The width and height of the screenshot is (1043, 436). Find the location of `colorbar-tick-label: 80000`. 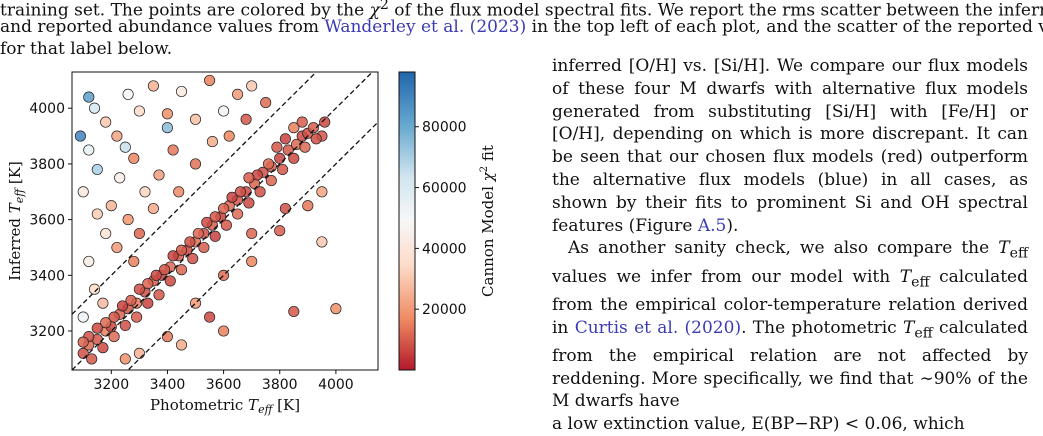

colorbar-tick-label: 80000 is located at coordinates (444, 128).